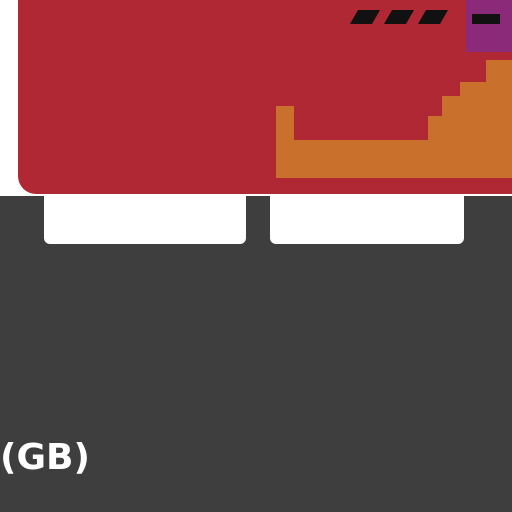 The height and width of the screenshot is (512, 512). Describe the element at coordinates (367, 220) in the screenshot. I see `tab-button-right` at that location.